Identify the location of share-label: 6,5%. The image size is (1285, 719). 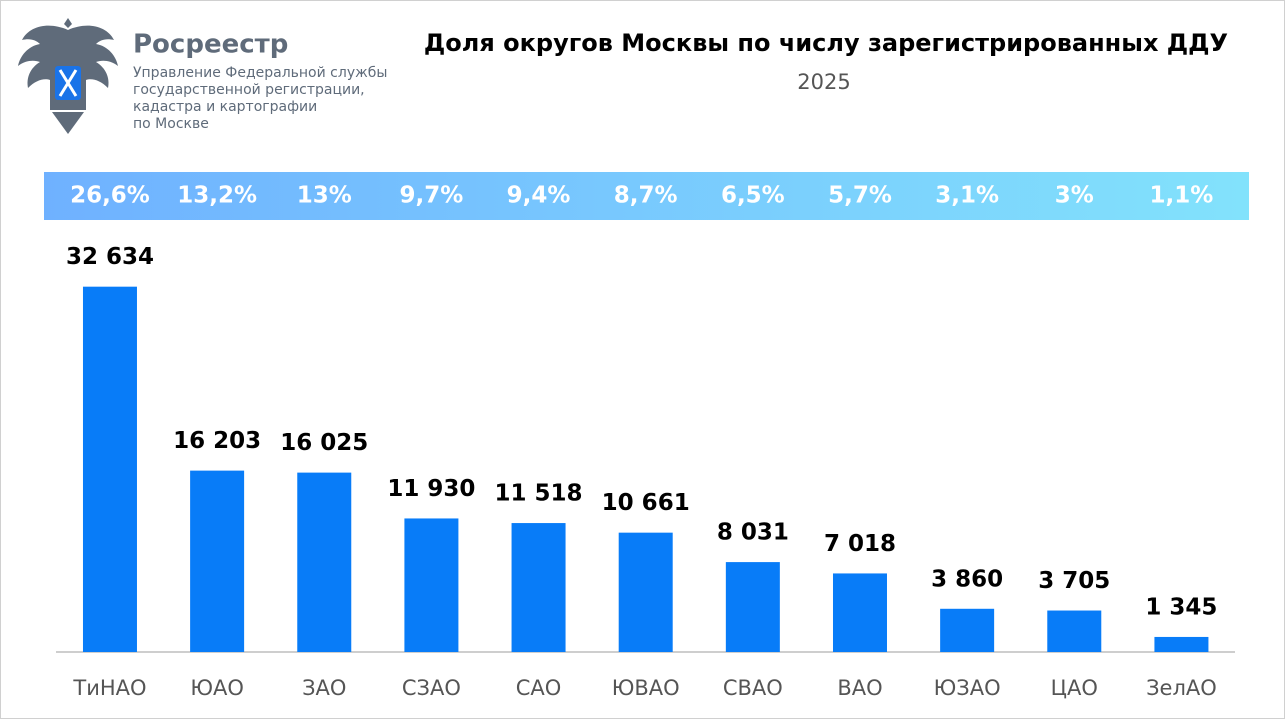
(753, 196).